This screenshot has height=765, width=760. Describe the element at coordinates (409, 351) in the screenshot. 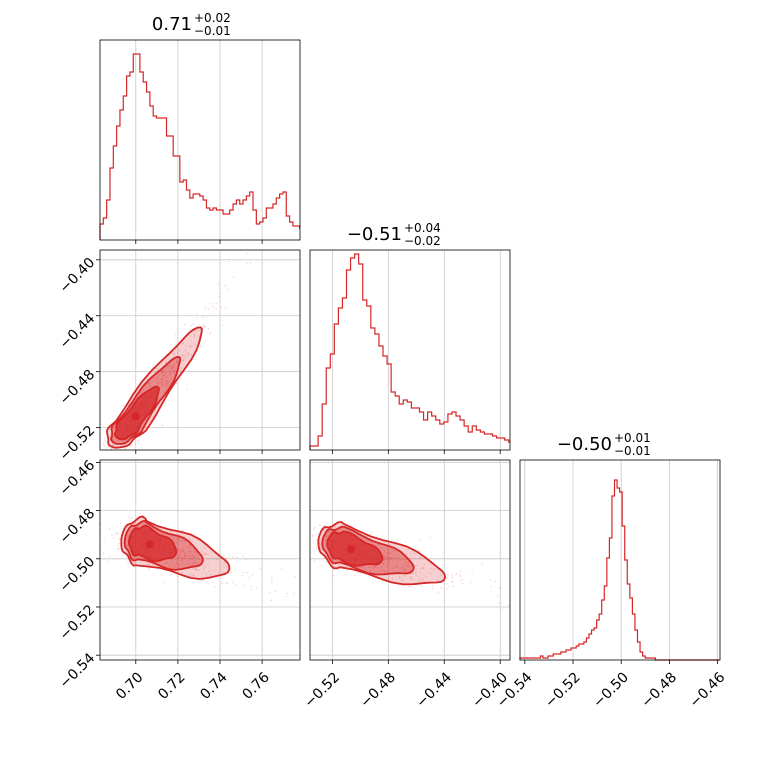

I see `histogram-step-line` at that location.